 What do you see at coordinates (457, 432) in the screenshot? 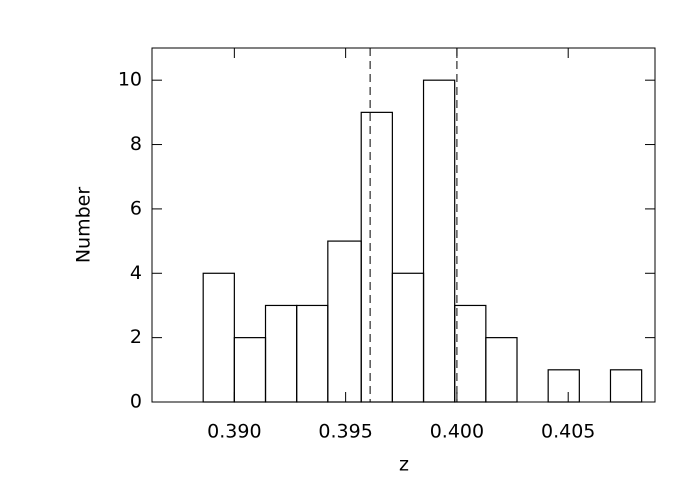
I see `x-tick-label: 0.400` at bounding box center [457, 432].